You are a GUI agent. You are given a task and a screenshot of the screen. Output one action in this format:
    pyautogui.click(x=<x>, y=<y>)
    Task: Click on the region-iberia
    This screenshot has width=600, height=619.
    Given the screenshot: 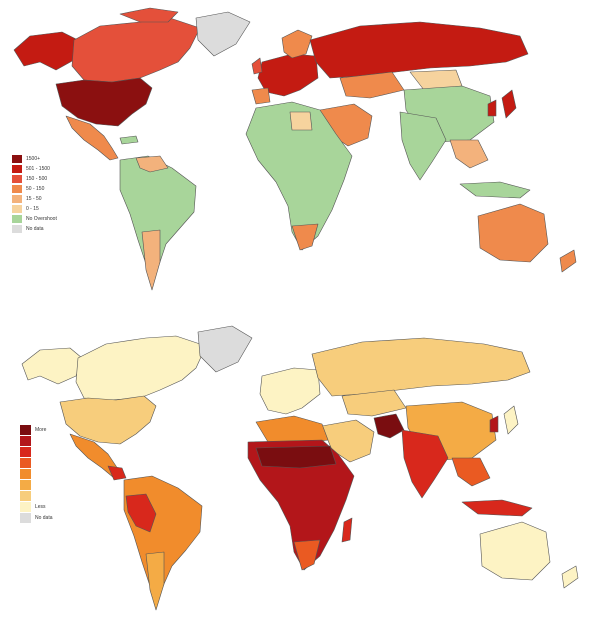 What is the action you would take?
    pyautogui.click(x=261, y=96)
    